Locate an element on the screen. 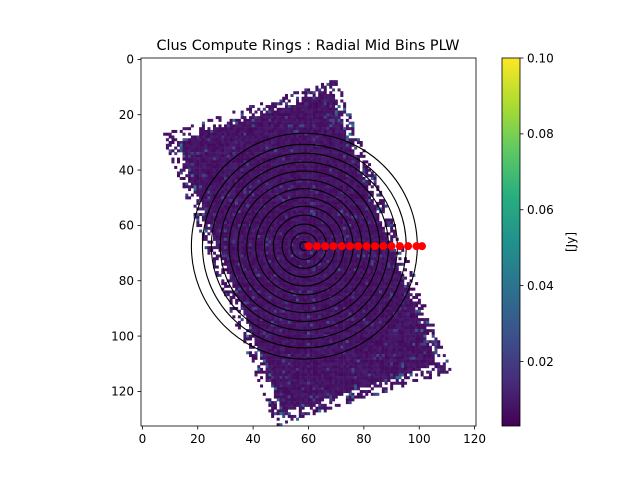  y-tick-label: 20 is located at coordinates (126, 115).